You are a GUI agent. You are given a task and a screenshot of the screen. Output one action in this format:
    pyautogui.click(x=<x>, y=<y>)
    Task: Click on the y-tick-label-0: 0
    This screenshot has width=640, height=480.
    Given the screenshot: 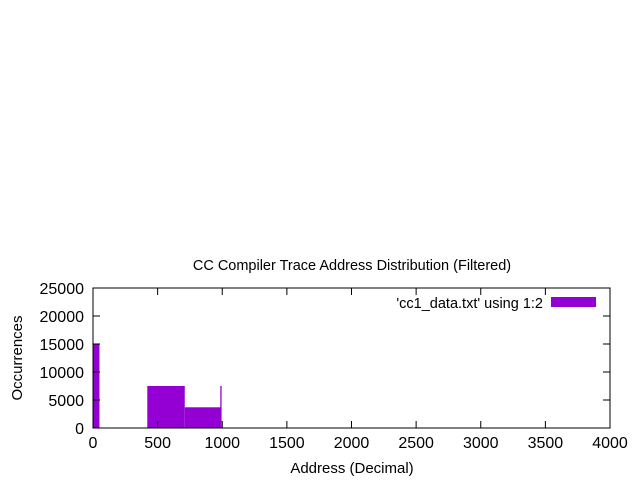 What is the action you would take?
    pyautogui.click(x=79, y=429)
    